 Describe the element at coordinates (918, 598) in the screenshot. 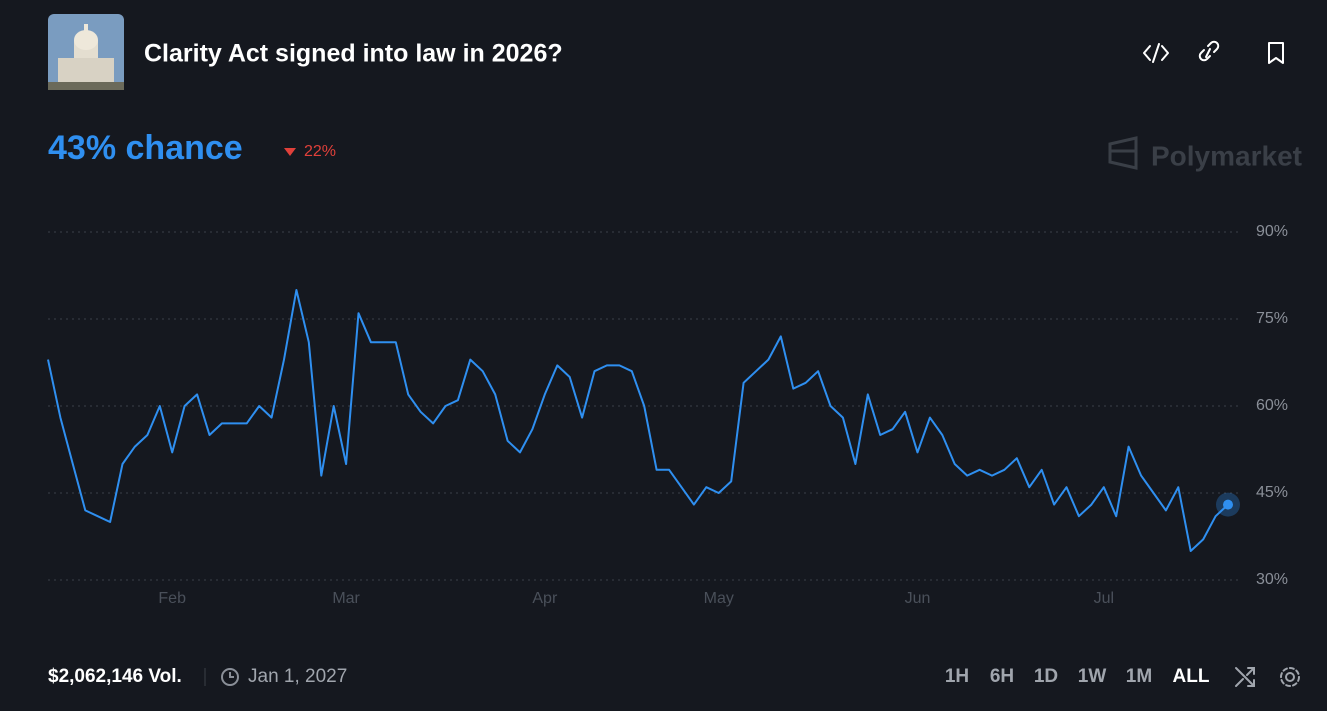

I see `x-tick-label: Jun` at that location.